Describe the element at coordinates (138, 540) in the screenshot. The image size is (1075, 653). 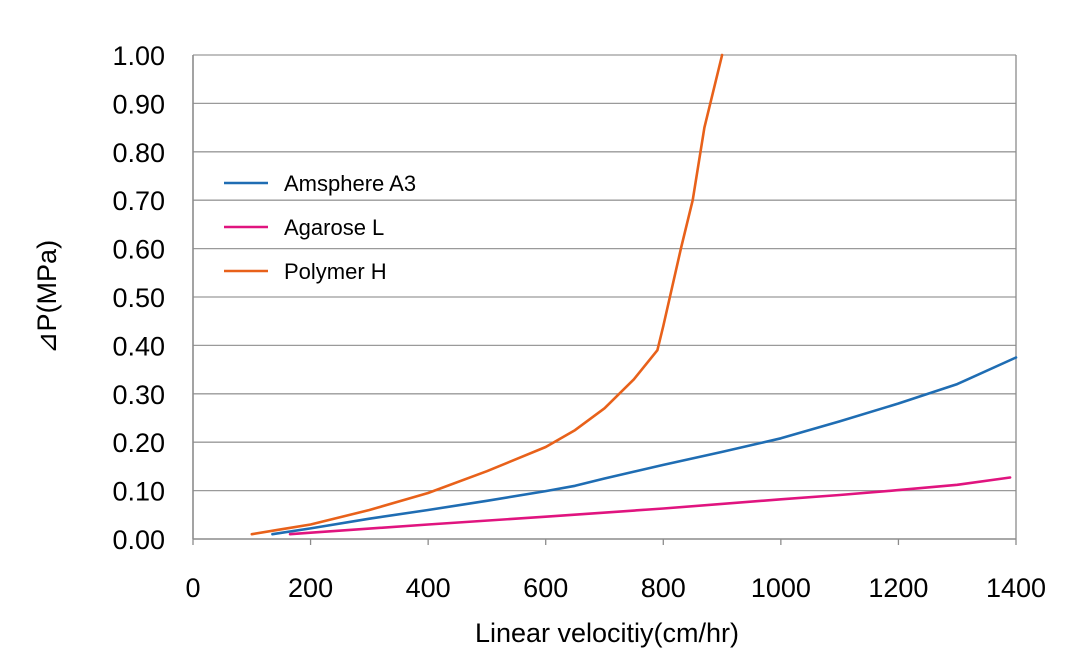
I see `y-tick-label: 0.00` at that location.